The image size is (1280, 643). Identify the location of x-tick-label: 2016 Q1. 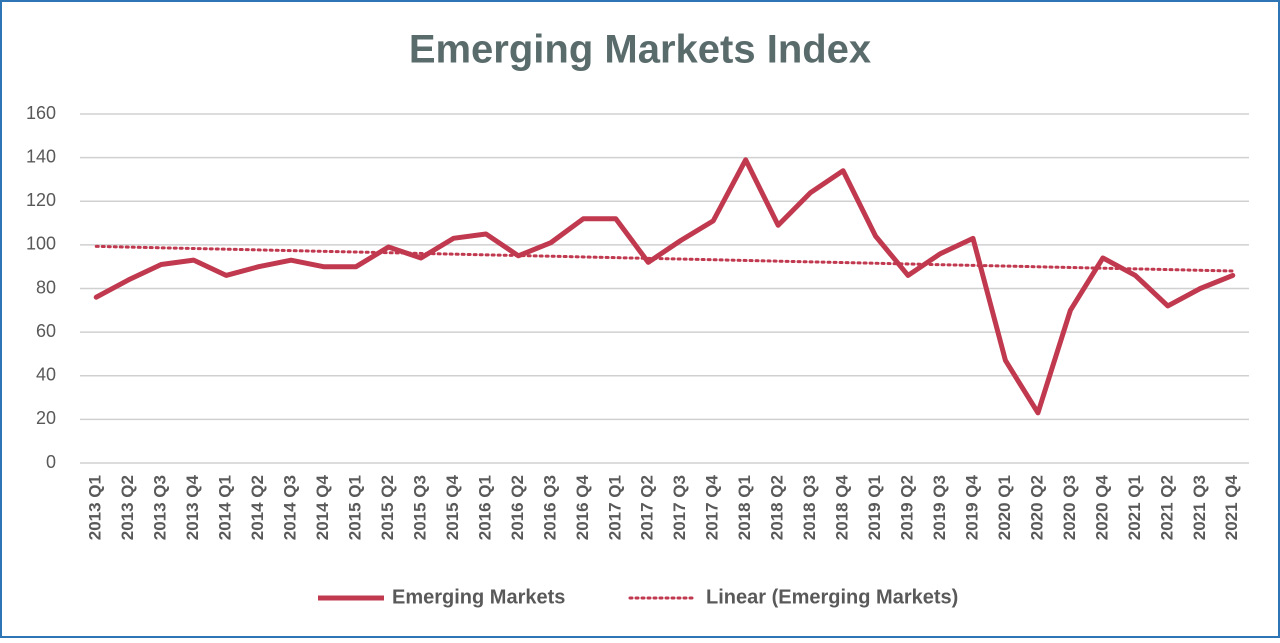
(484, 507).